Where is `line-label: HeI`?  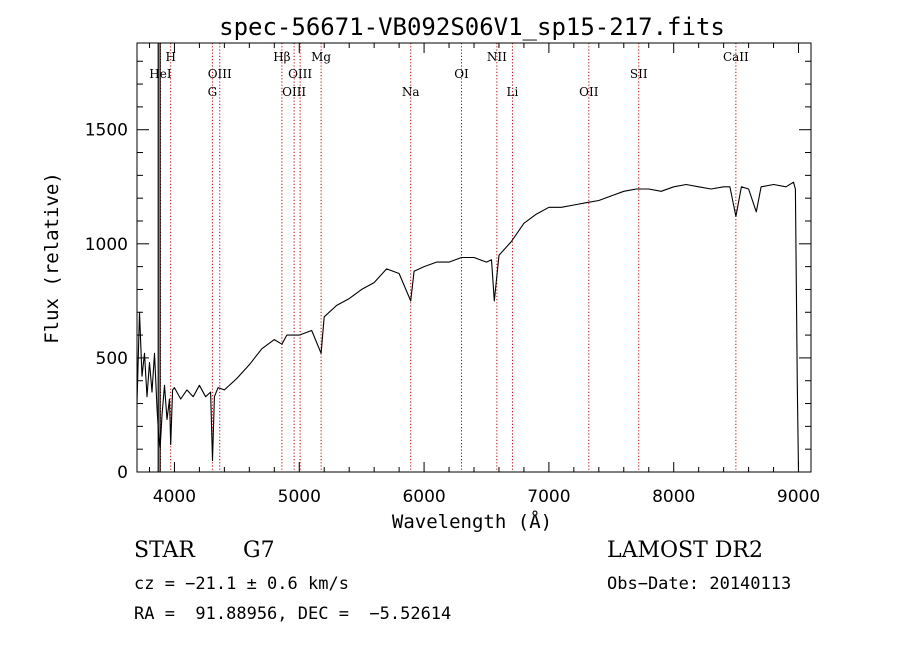 line-label: HeI is located at coordinates (160, 74).